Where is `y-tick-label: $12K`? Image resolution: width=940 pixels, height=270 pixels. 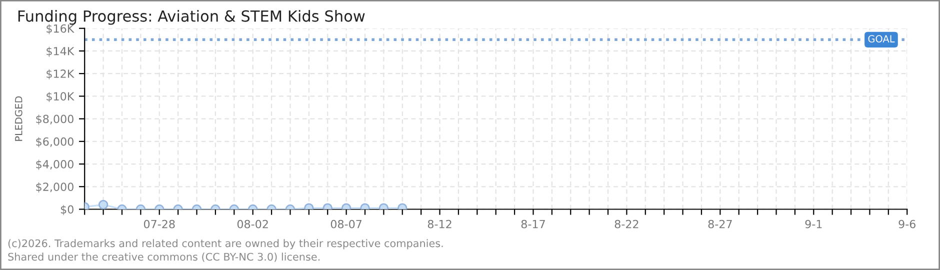 y-tick-label: $12K is located at coordinates (60, 74).